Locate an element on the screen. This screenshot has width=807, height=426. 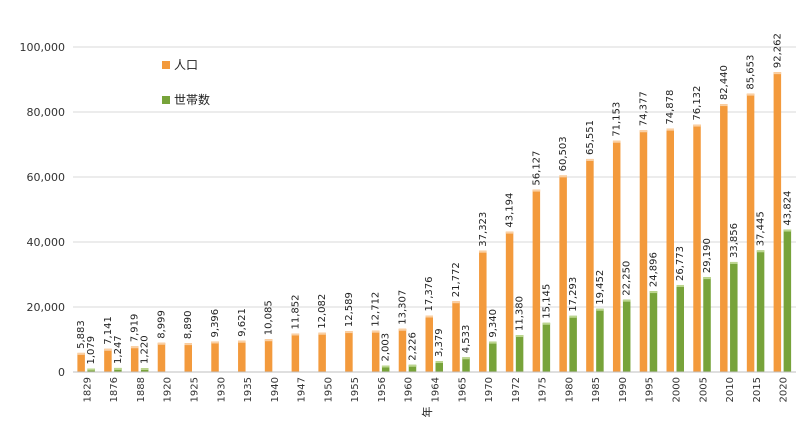
x-tick-label: 1876 is located at coordinates (114, 389).